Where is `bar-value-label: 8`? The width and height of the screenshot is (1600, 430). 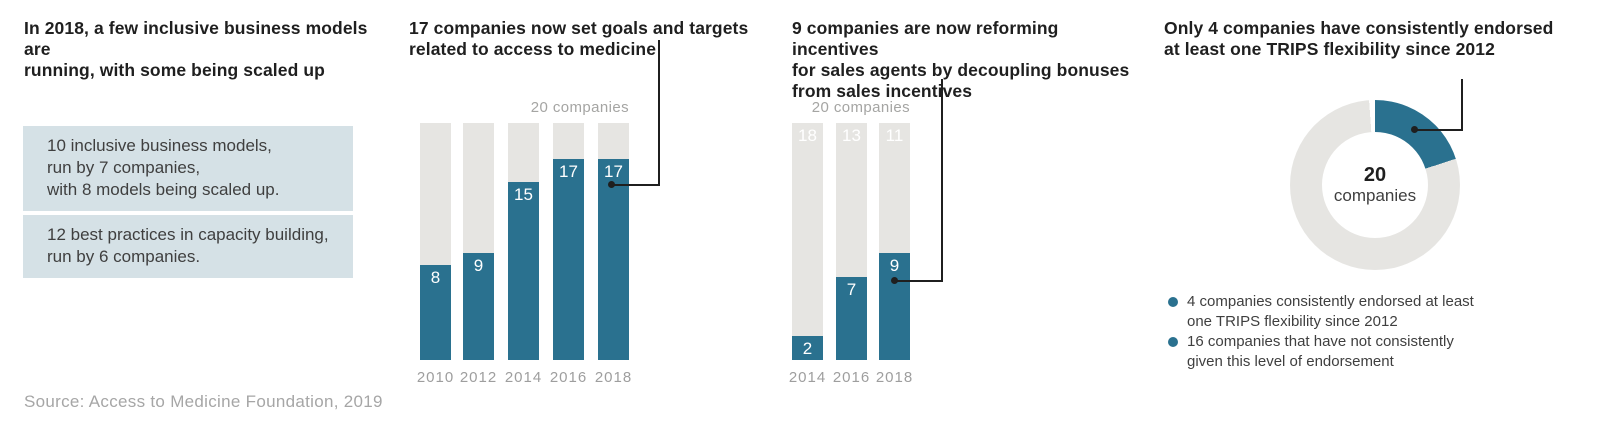
bar-value-label: 8 is located at coordinates (435, 277).